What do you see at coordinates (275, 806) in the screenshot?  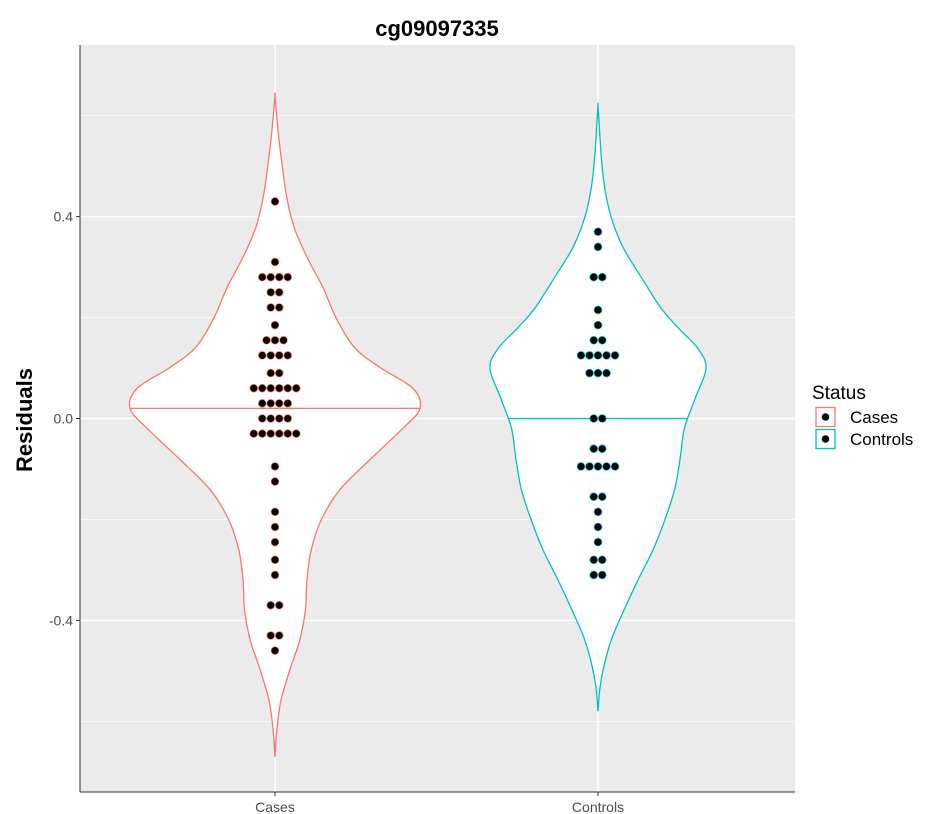 I see `x-tick-label: Cases` at bounding box center [275, 806].